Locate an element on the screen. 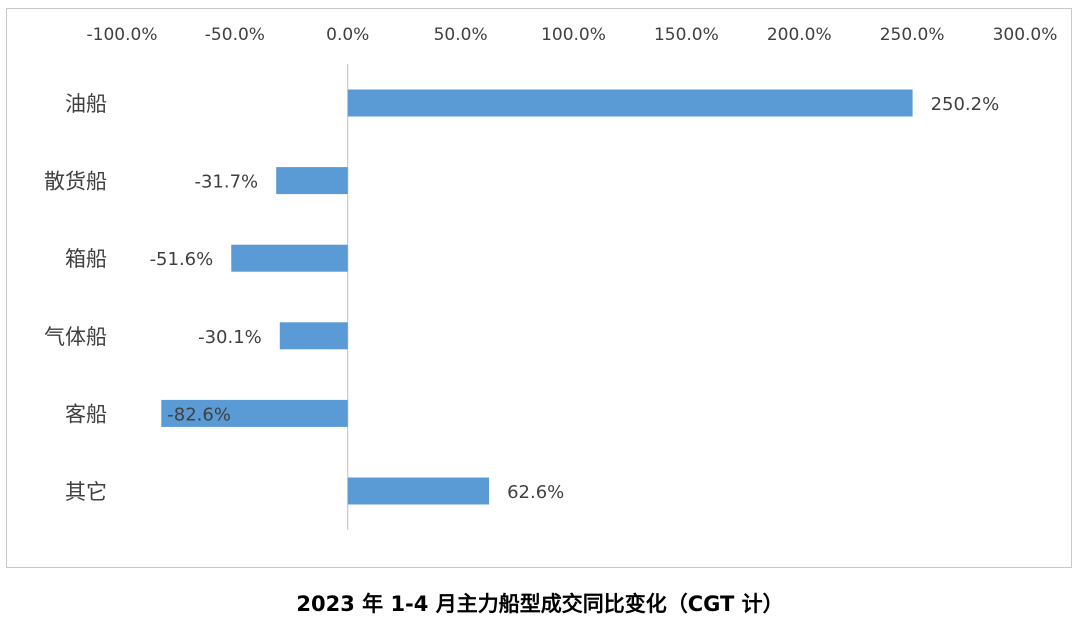  x-tick-label: 300.0% is located at coordinates (1025, 35).